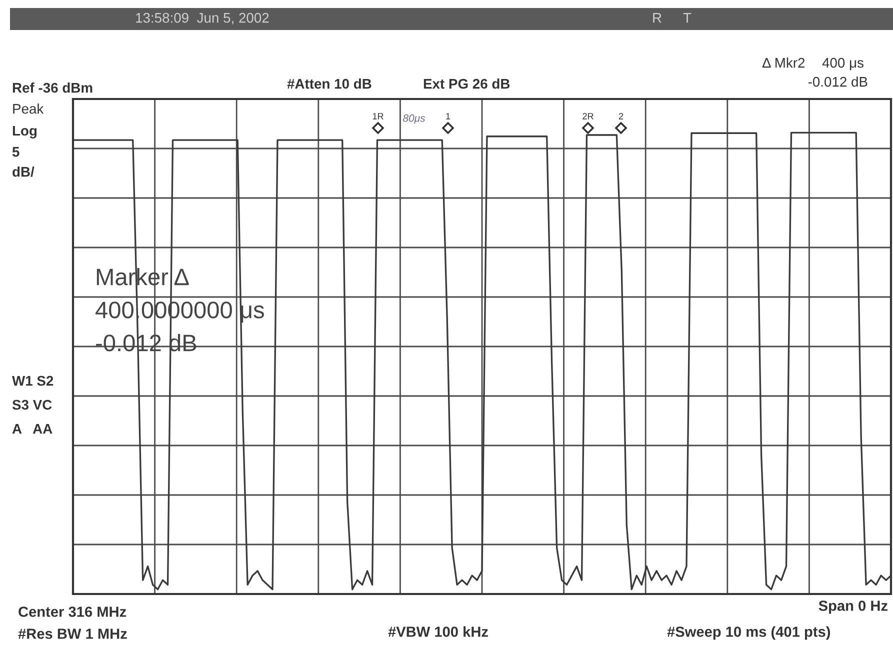  Describe the element at coordinates (687, 18) in the screenshot. I see `text: T` at that location.